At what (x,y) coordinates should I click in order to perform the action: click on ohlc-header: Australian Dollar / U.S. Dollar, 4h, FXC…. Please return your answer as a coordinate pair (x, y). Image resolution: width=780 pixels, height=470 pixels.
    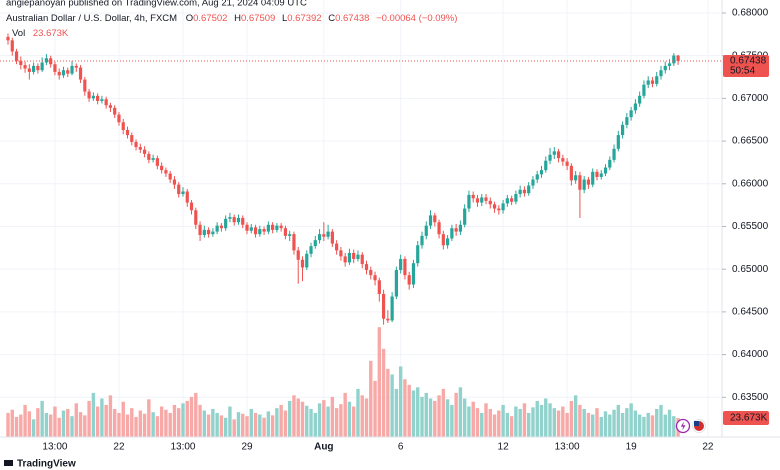
    Looking at the image, I should click on (231, 18).